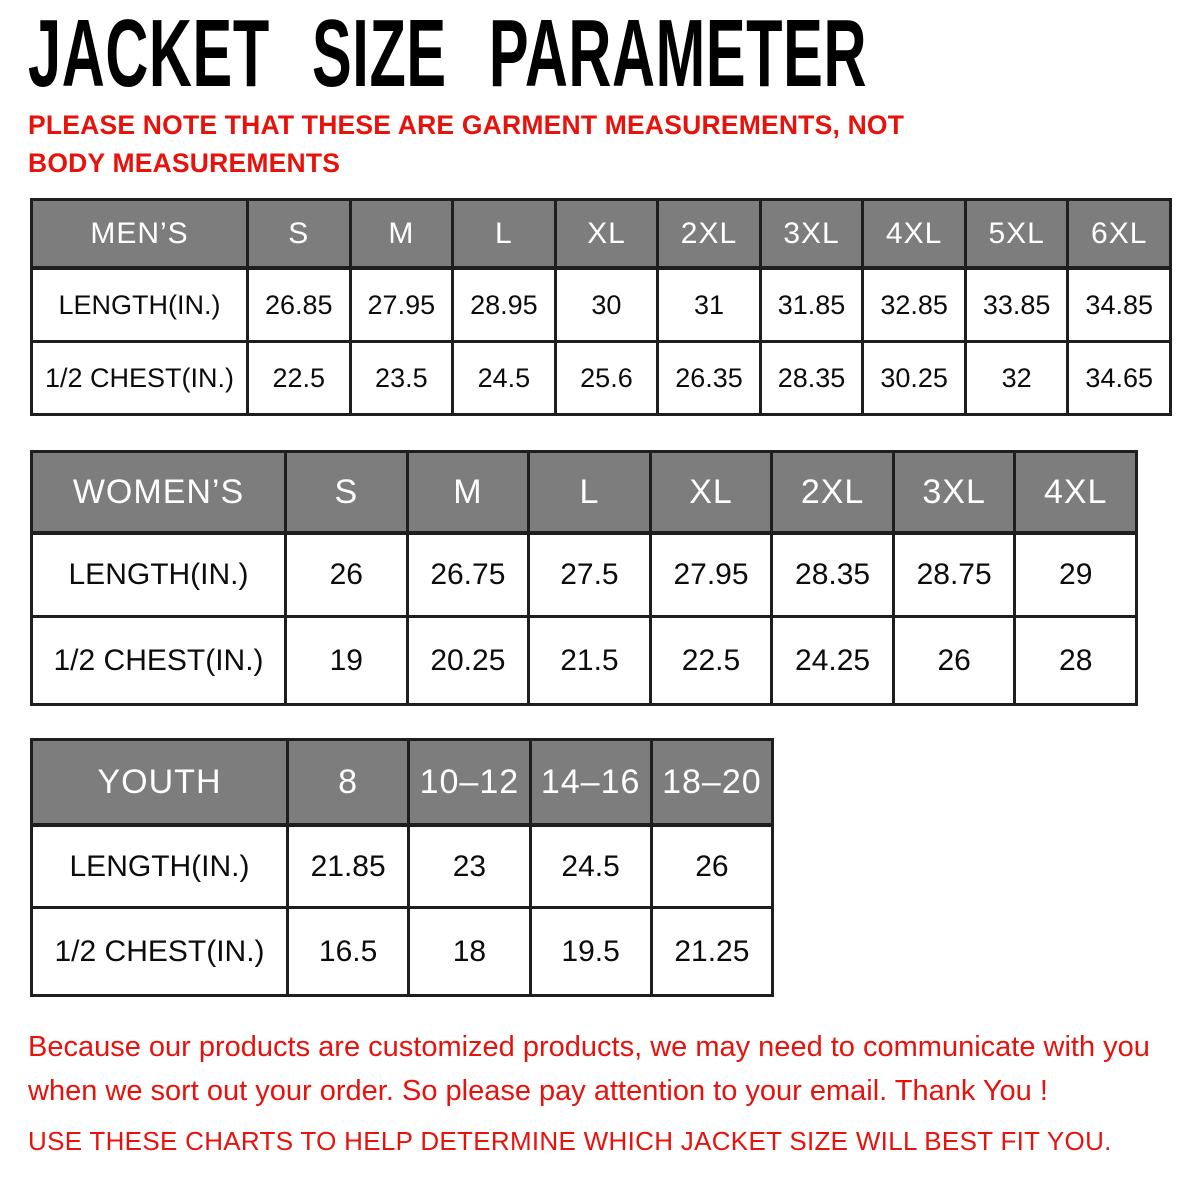 This screenshot has height=1200, width=1200. What do you see at coordinates (139, 235) in the screenshot?
I see `table-title-cell: MEN’S` at bounding box center [139, 235].